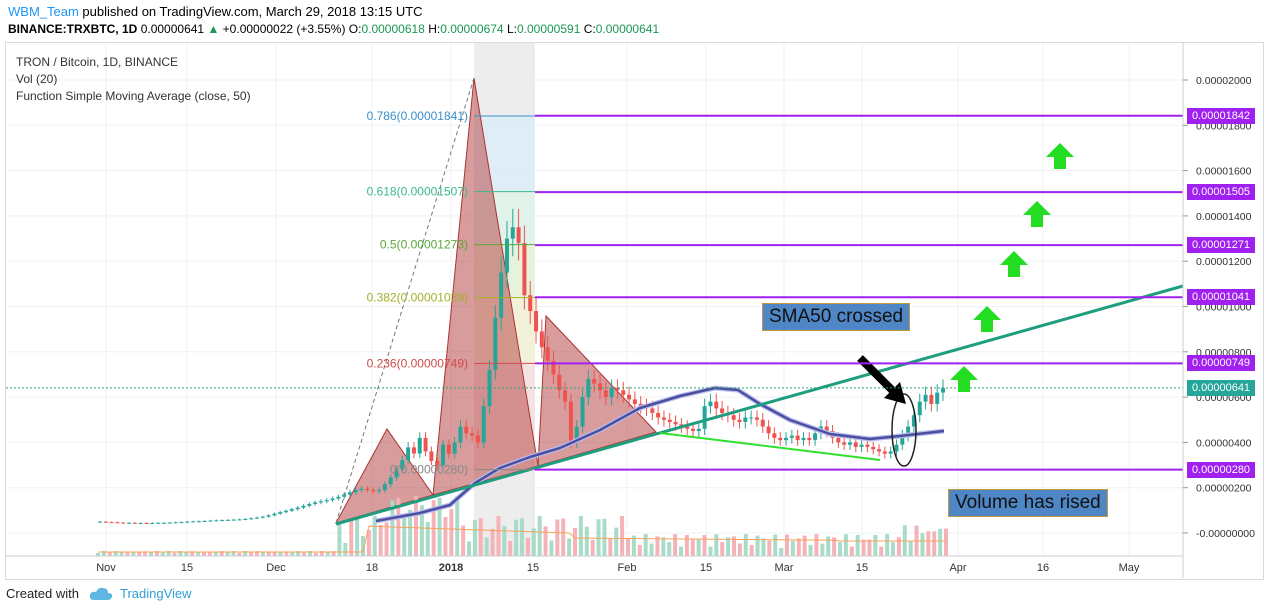 This screenshot has width=1268, height=612. I want to click on up-arrow-icon, so click(987, 319).